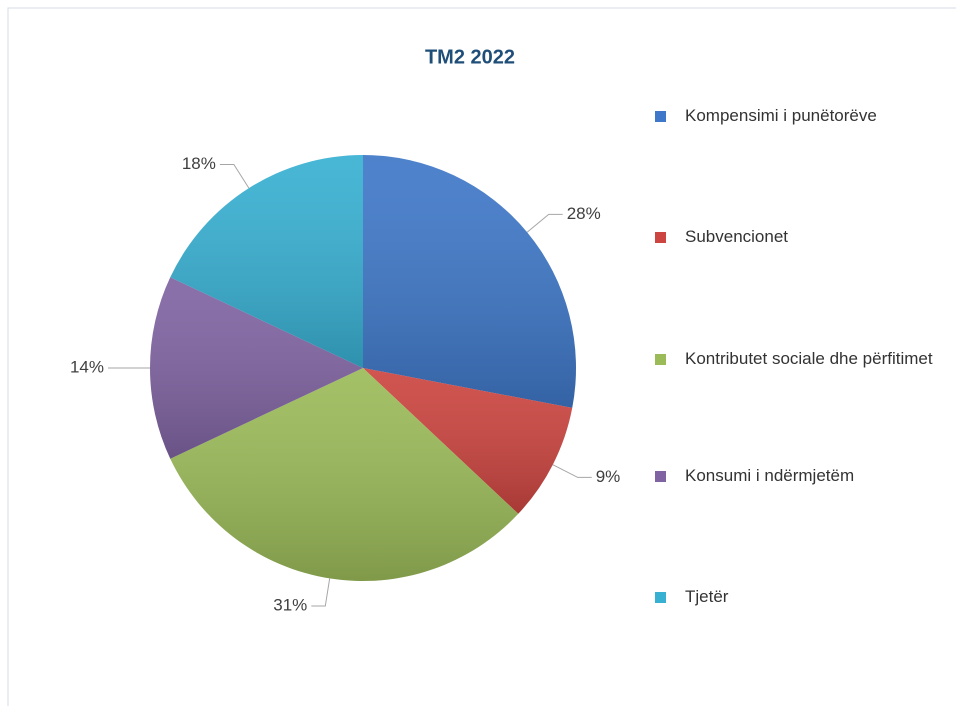  Describe the element at coordinates (87, 366) in the screenshot. I see `data-label: 14%` at that location.